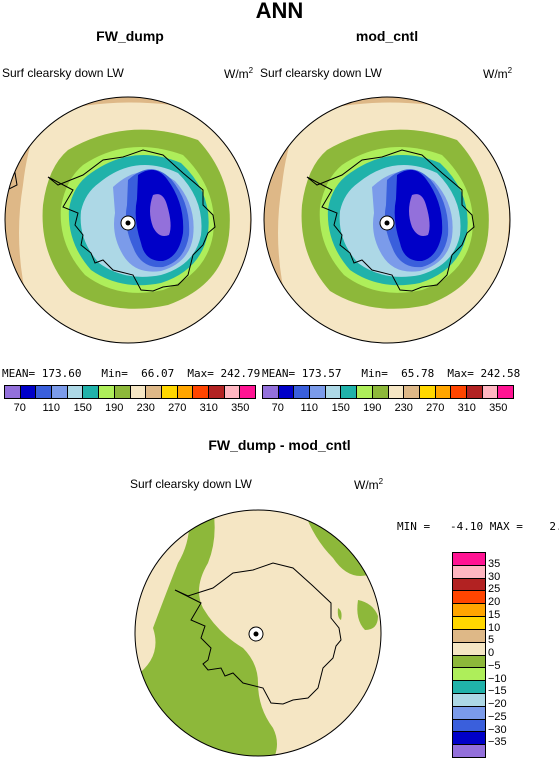 The width and height of the screenshot is (559, 760). Describe the element at coordinates (497, 742) in the screenshot. I see `colorbar-tick-label: −35` at that location.